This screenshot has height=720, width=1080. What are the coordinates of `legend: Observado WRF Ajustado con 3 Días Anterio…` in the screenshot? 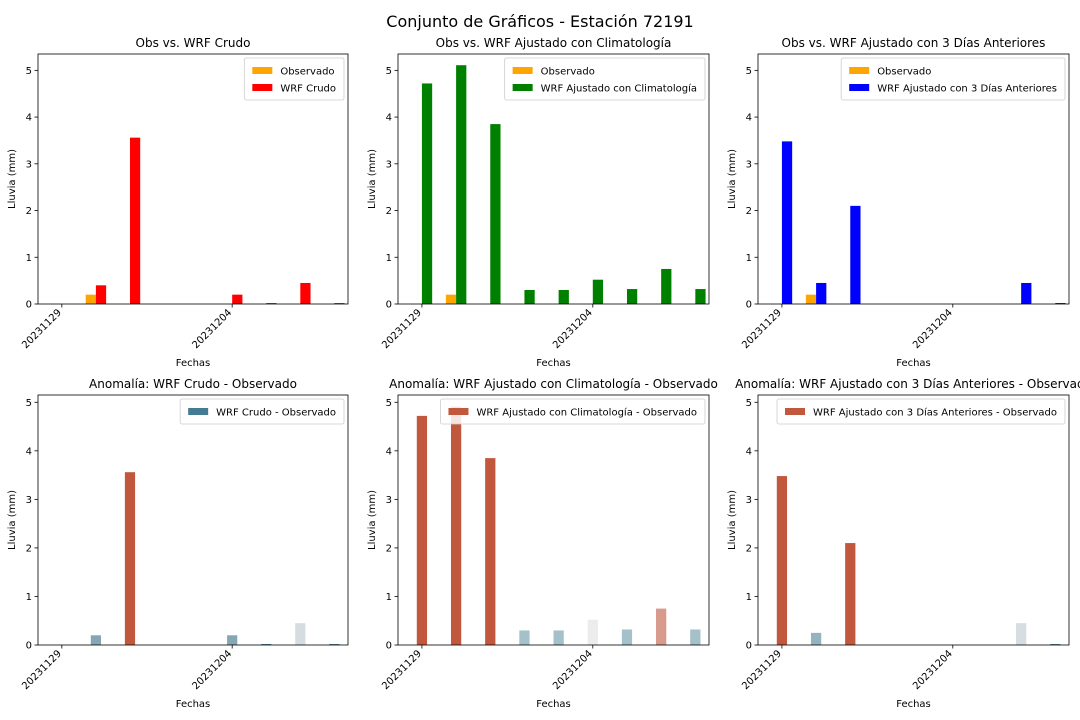 It's located at (953, 79).